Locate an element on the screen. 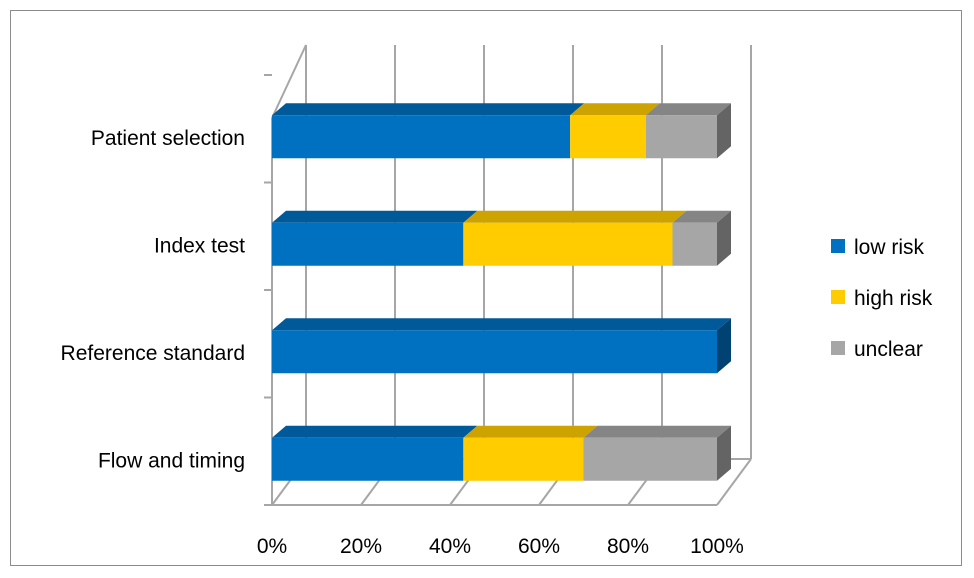 The width and height of the screenshot is (974, 578). legend-item: high risk is located at coordinates (882, 298).